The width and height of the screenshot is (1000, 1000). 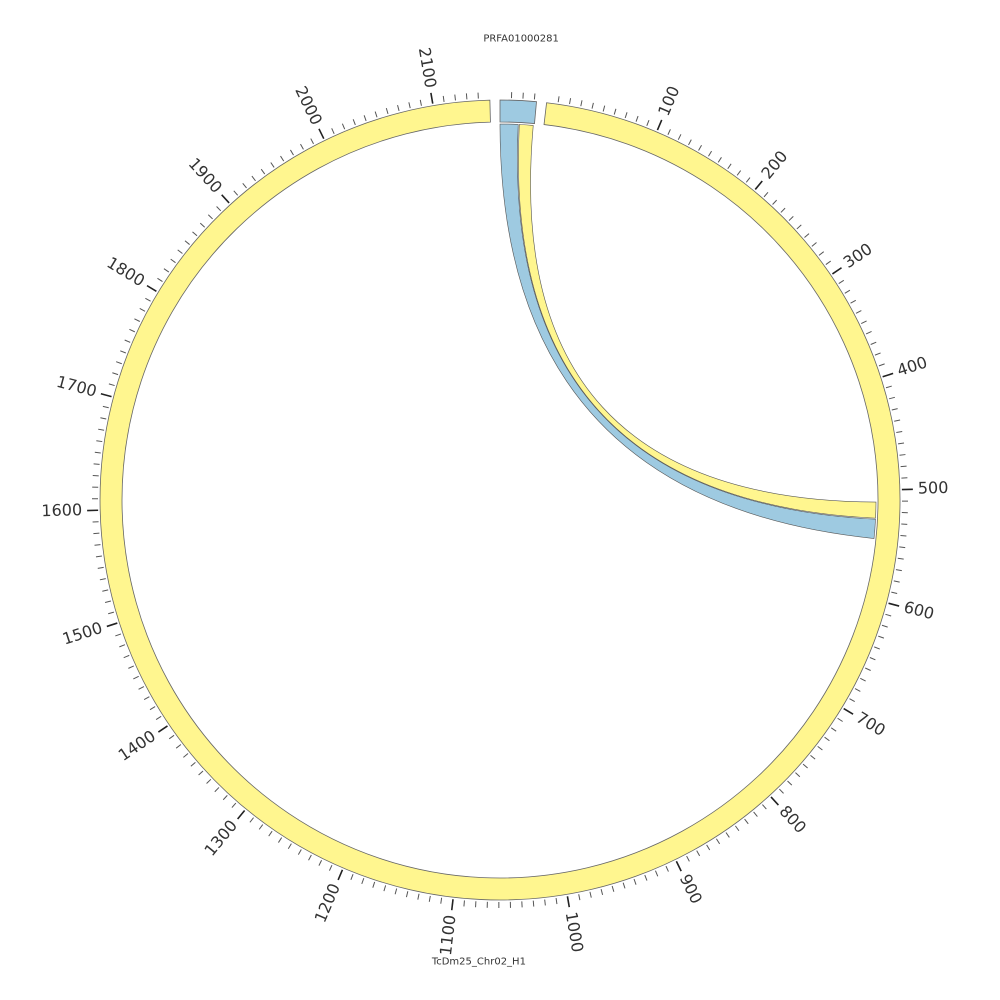 What do you see at coordinates (137, 745) in the screenshot?
I see `tick-label: 1400` at bounding box center [137, 745].